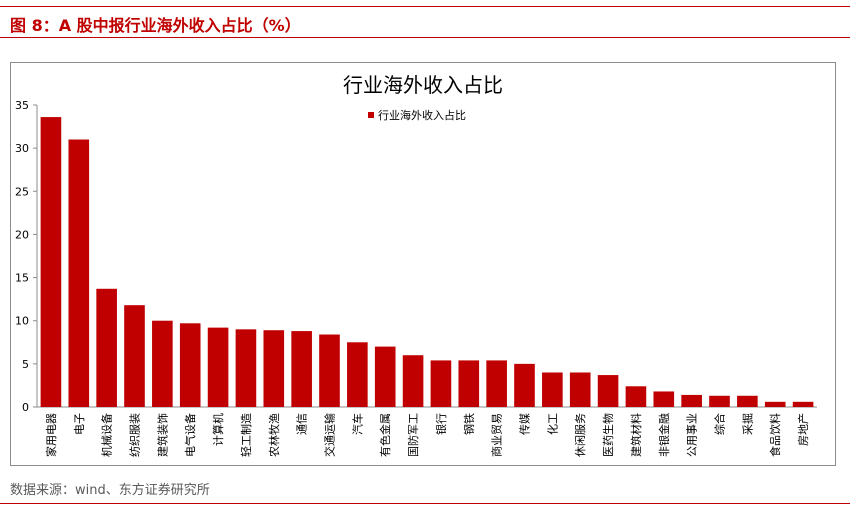 Image resolution: width=854 pixels, height=511 pixels. Describe the element at coordinates (371, 115) in the screenshot. I see `legend-swatch` at that location.